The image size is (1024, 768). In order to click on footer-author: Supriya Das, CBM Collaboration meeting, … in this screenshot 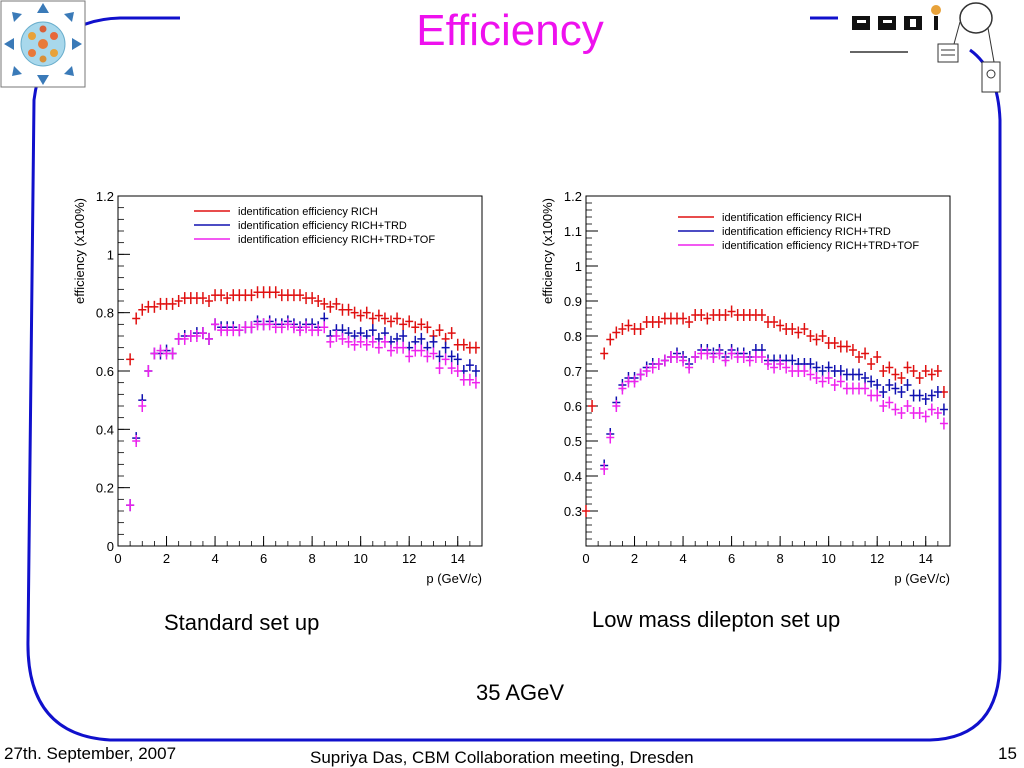, I will do `click(502, 757)`.